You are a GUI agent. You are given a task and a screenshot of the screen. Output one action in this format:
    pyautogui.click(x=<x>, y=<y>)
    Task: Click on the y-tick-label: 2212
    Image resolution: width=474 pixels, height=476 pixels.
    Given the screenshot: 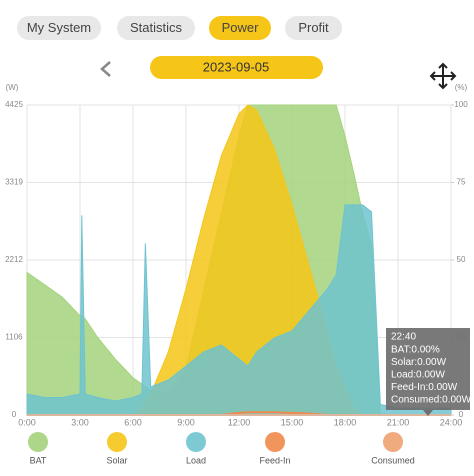 What is the action you would take?
    pyautogui.click(x=14, y=259)
    